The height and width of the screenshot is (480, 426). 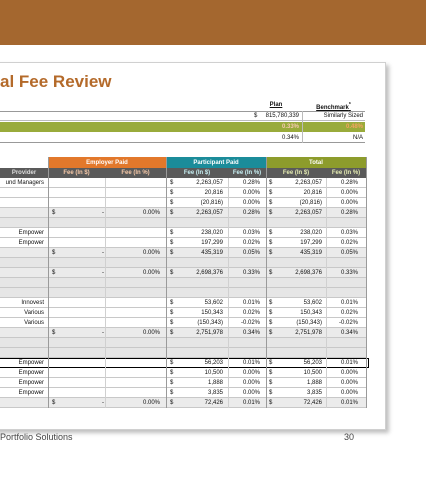 What do you see at coordinates (250, 323) in the screenshot?
I see `table-cell: -0.02%` at bounding box center [250, 323].